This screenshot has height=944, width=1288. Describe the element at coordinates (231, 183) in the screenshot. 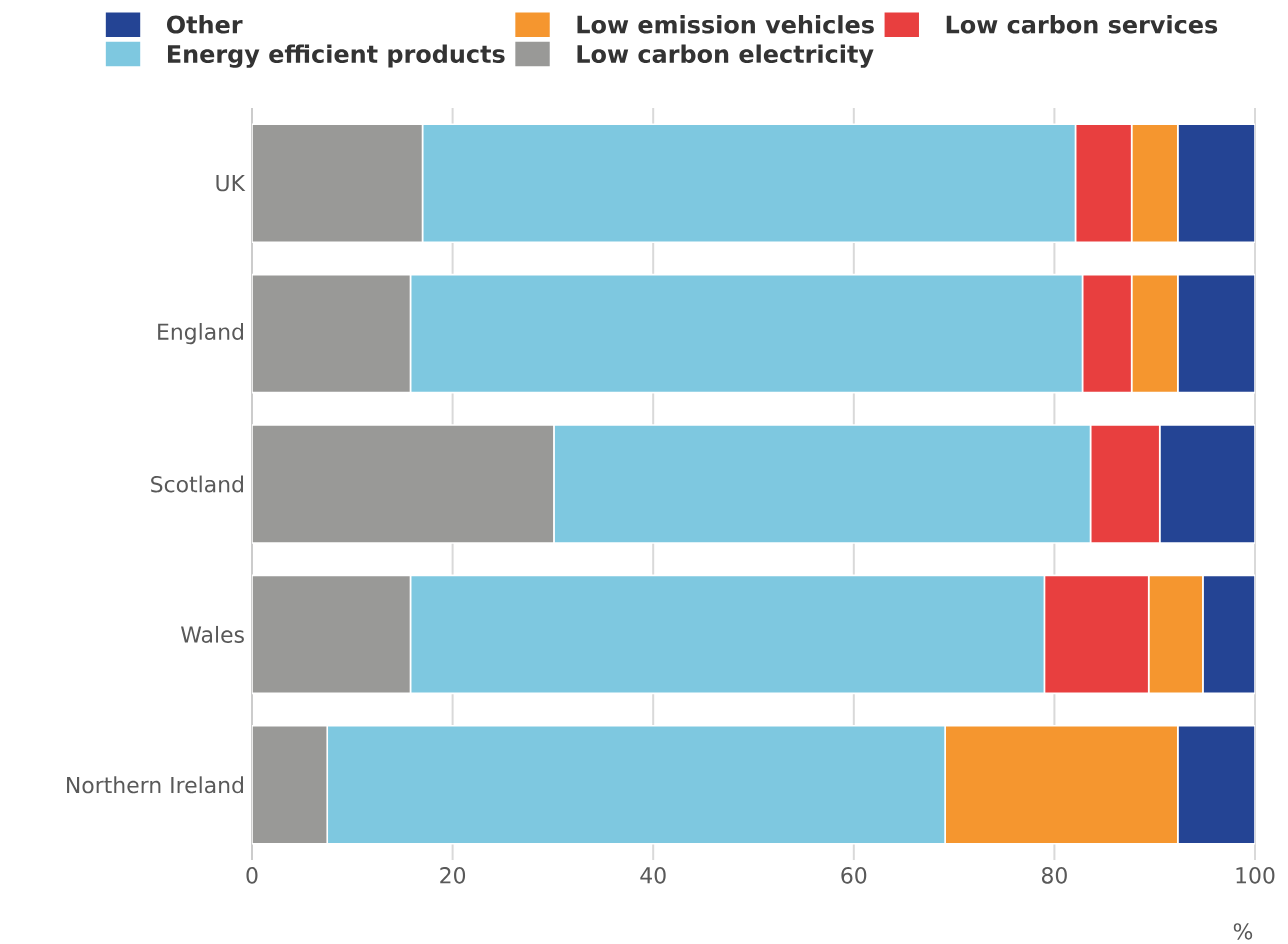

I see `y-tick-label: UK` at that location.